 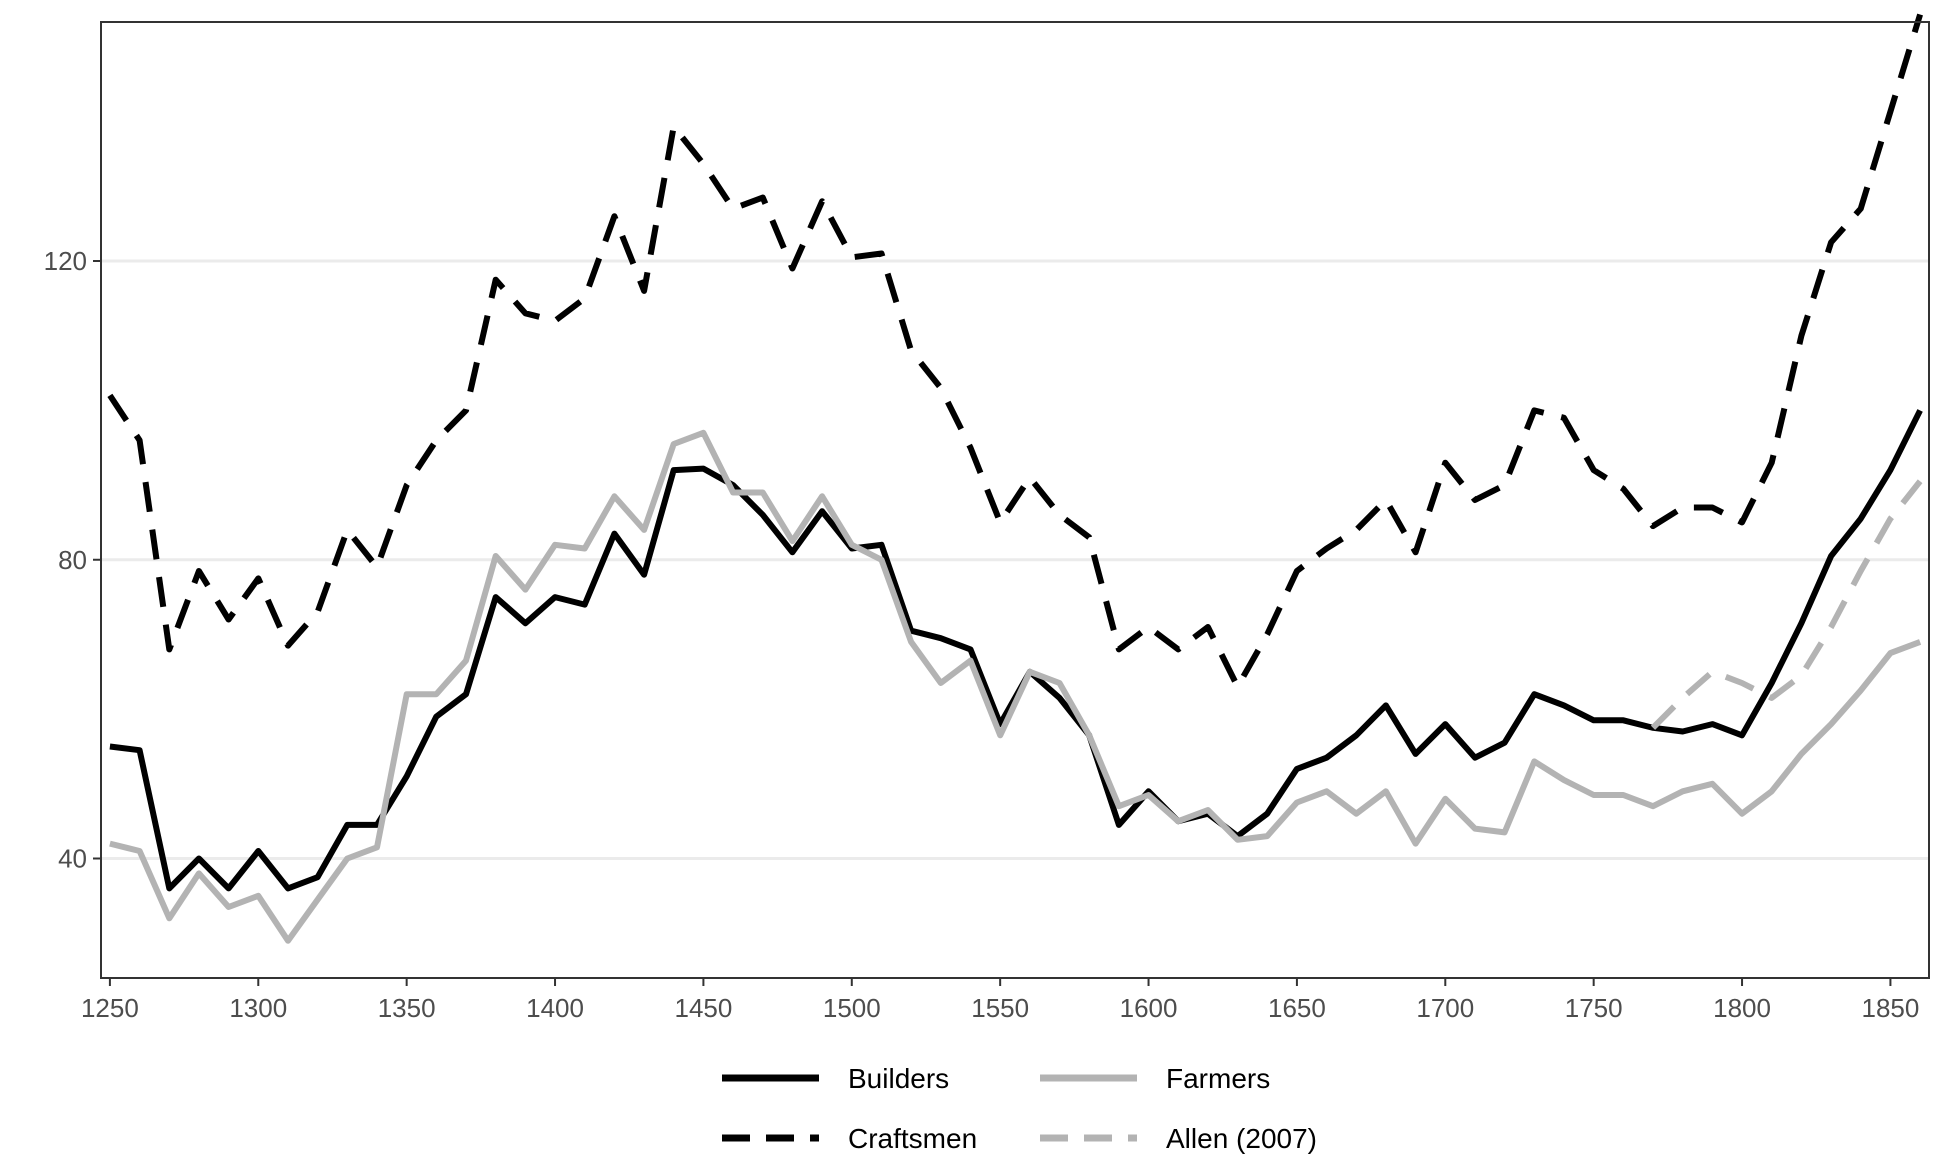 I want to click on legend-label: Farmers, so click(x=1218, y=1078).